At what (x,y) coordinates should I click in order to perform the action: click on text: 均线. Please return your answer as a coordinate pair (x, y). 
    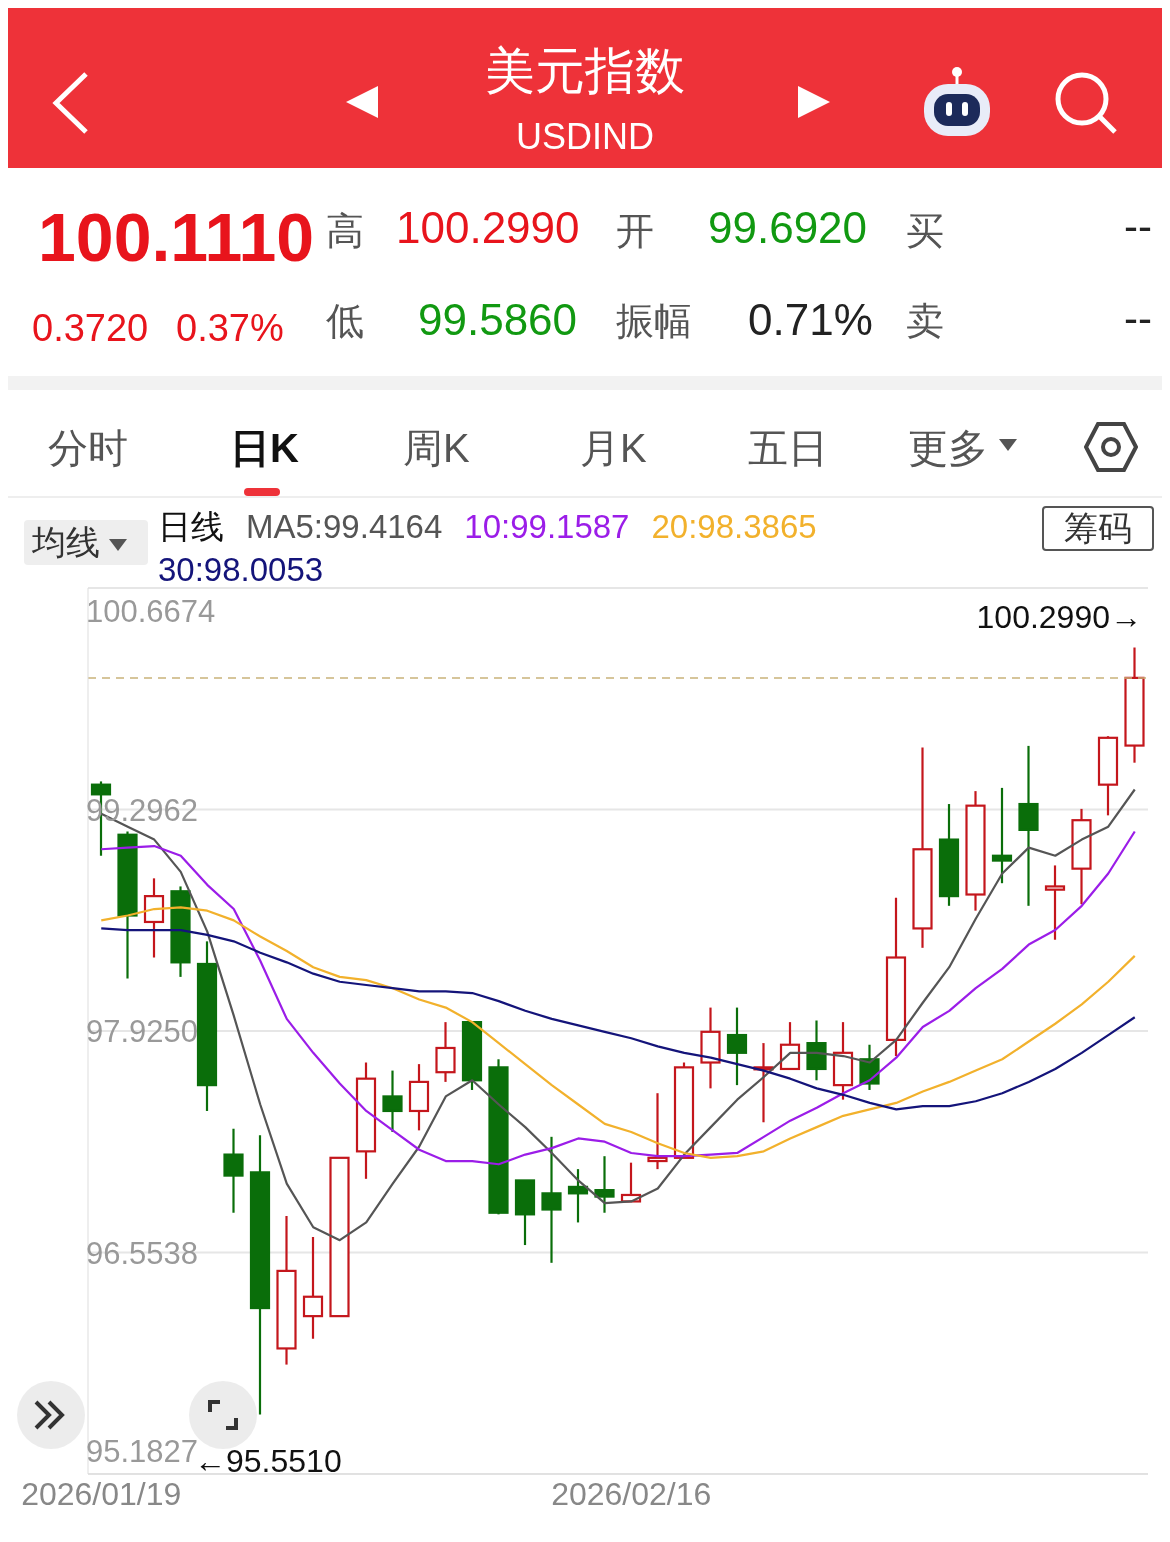
    Looking at the image, I should click on (86, 543).